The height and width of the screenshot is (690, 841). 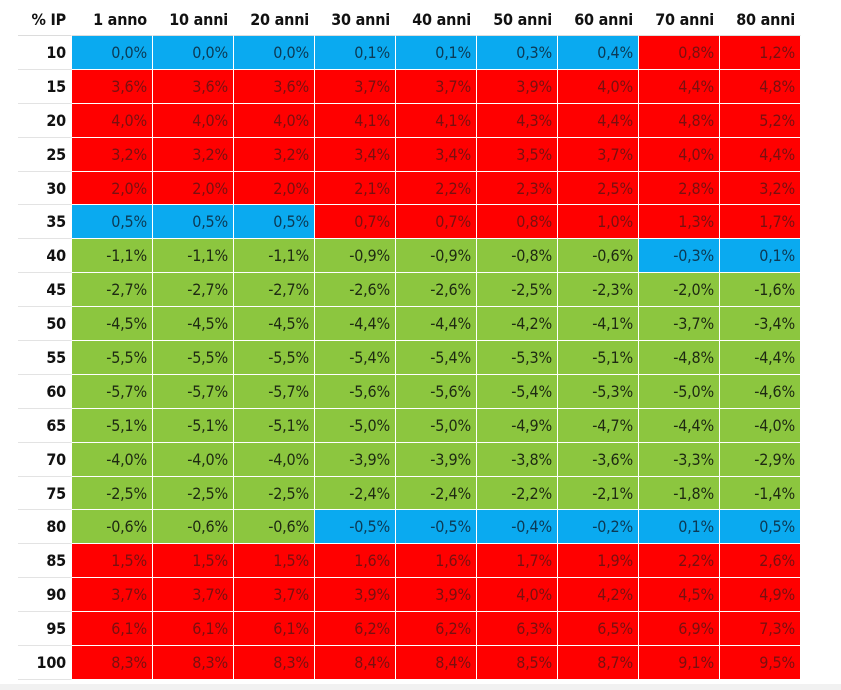 I want to click on value-cell: 7,3%, so click(x=760, y=629).